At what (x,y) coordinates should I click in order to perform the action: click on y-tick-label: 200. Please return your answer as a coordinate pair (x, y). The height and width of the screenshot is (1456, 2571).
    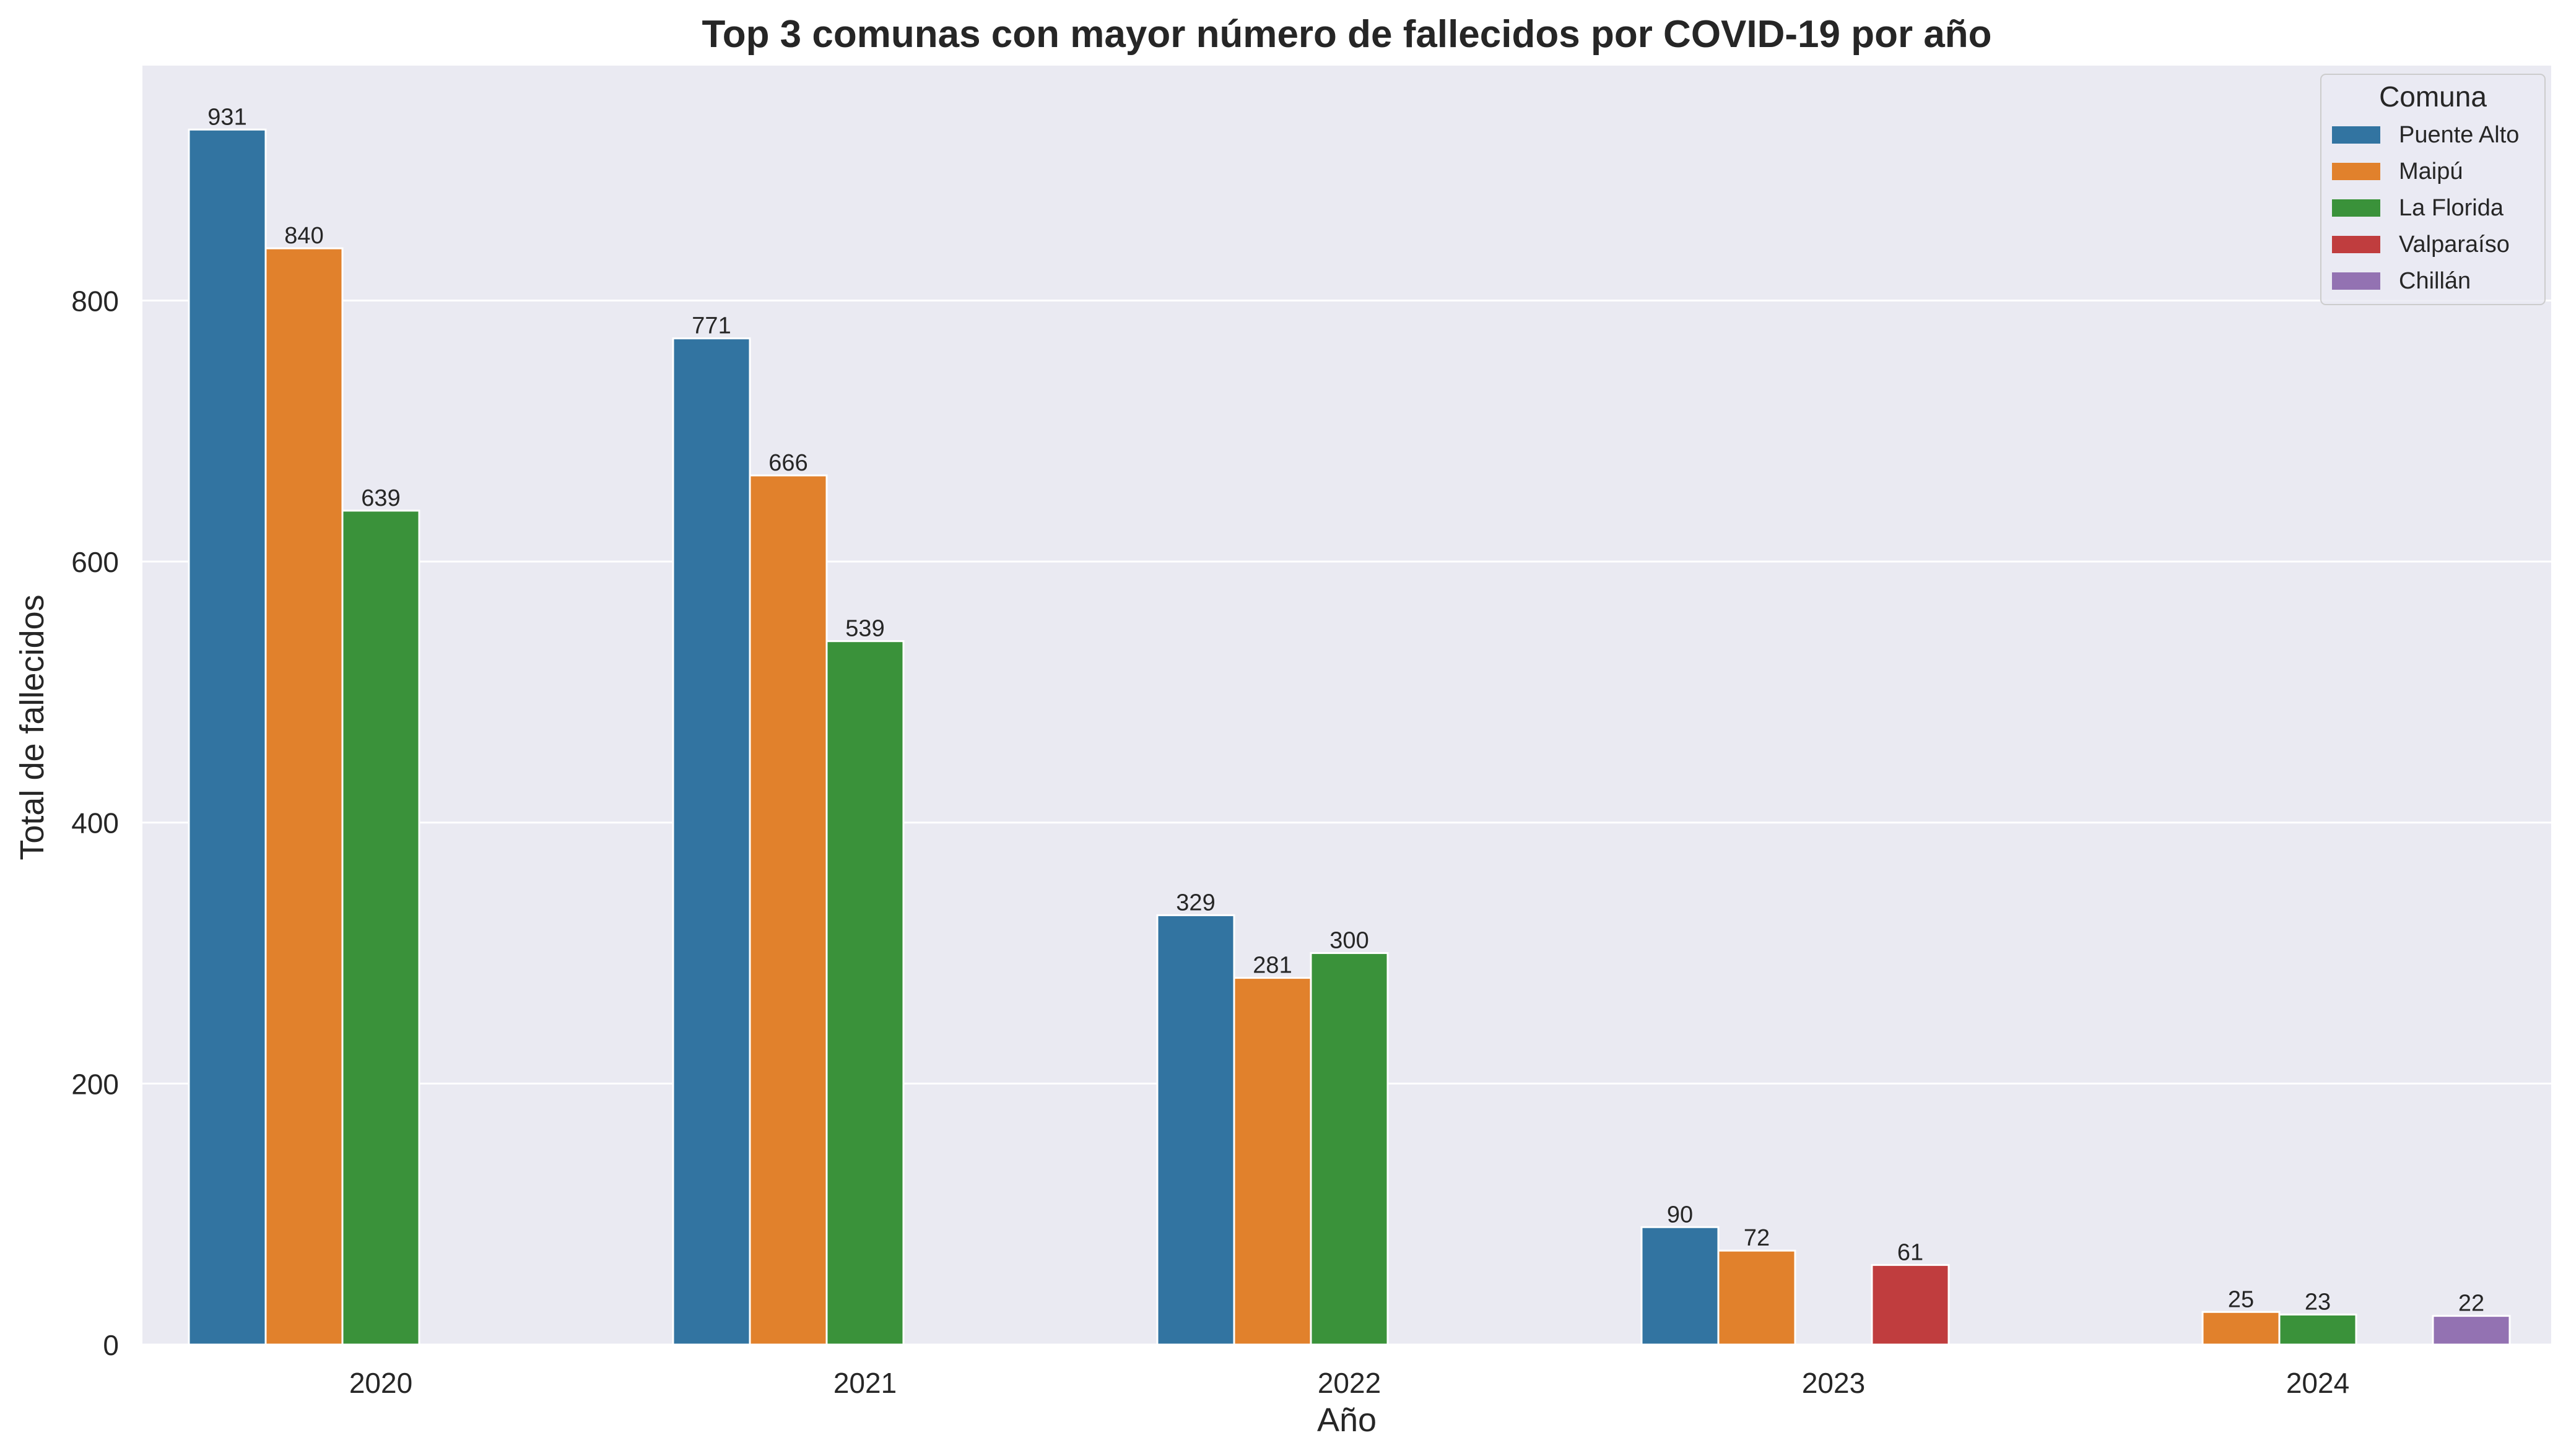
    Looking at the image, I should click on (95, 1084).